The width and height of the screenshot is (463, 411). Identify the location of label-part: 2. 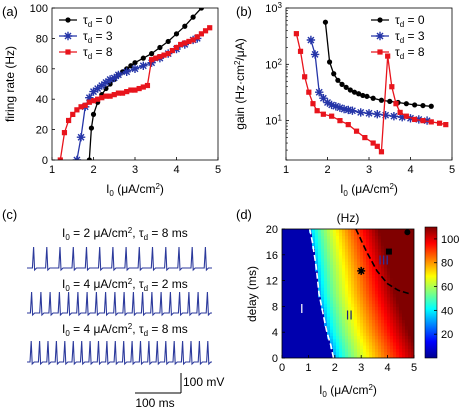
(237, 62).